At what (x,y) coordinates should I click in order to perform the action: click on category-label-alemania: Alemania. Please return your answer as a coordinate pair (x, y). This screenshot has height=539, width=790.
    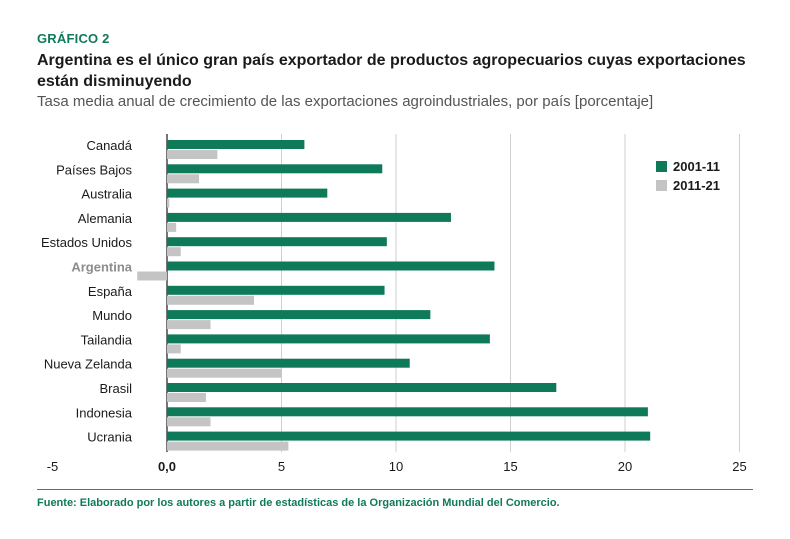
    Looking at the image, I should click on (105, 218).